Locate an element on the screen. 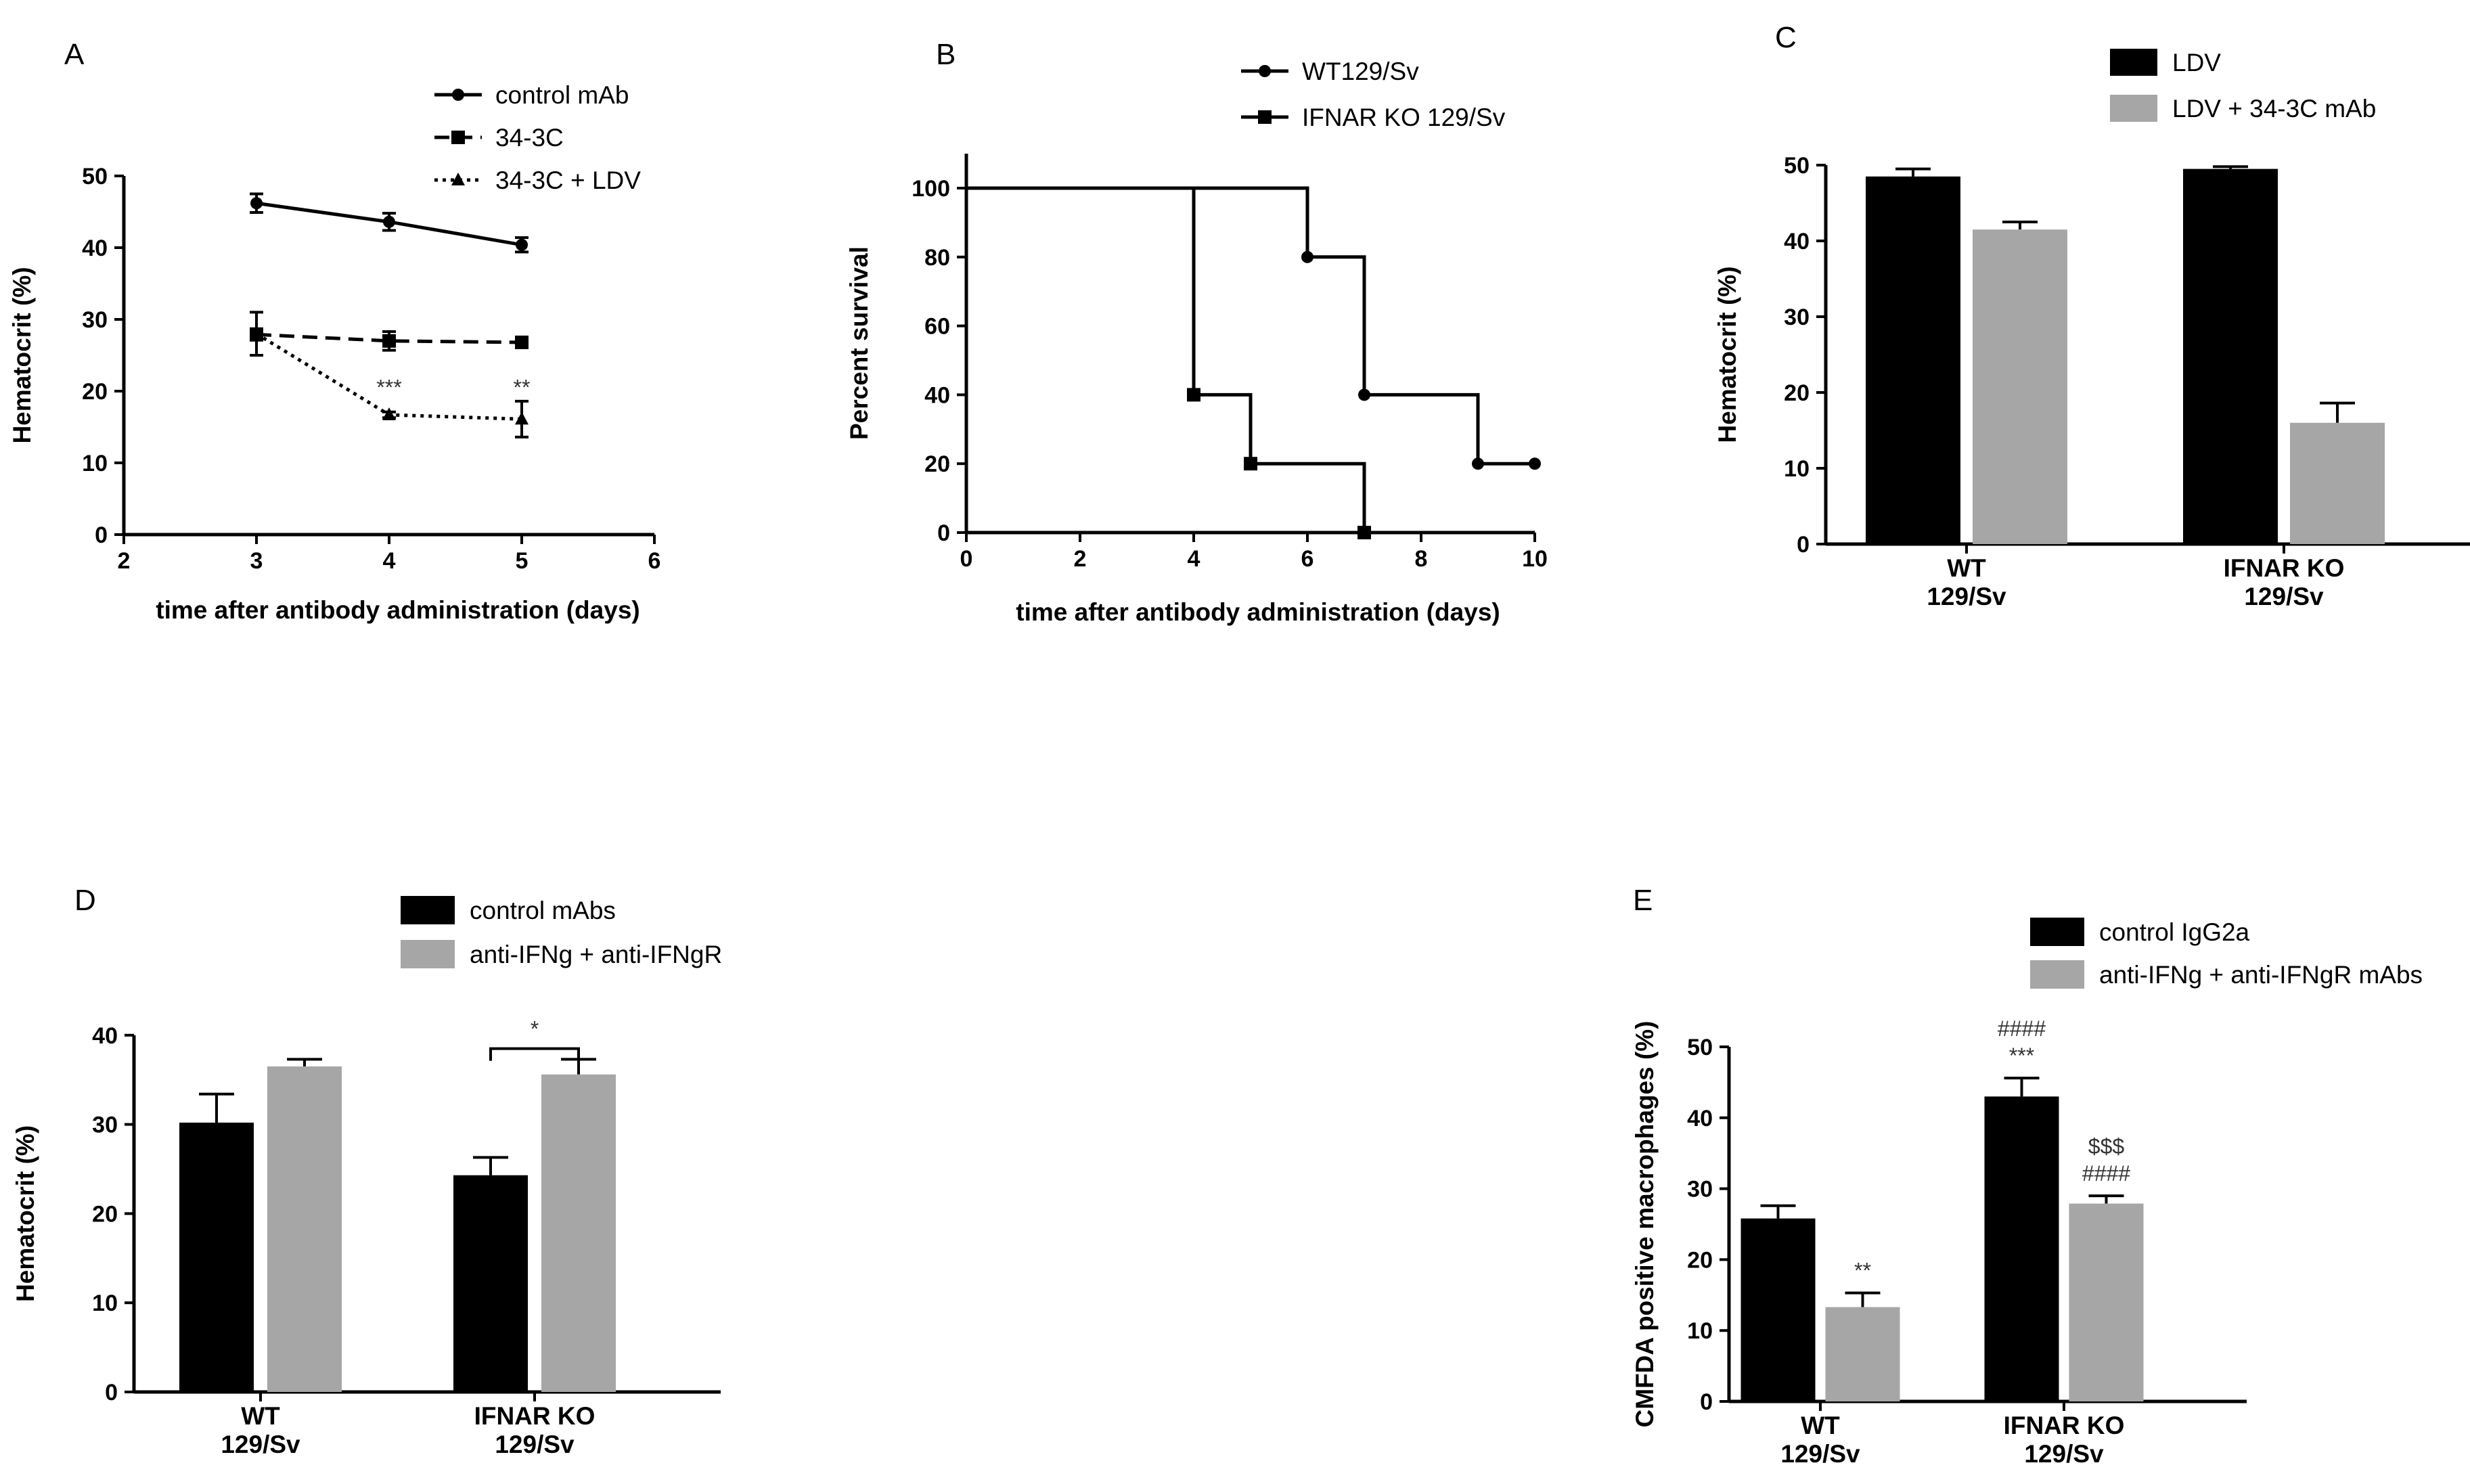 Image resolution: width=2470 pixels, height=1484 pixels. y-tick-label: 80 is located at coordinates (937, 258).